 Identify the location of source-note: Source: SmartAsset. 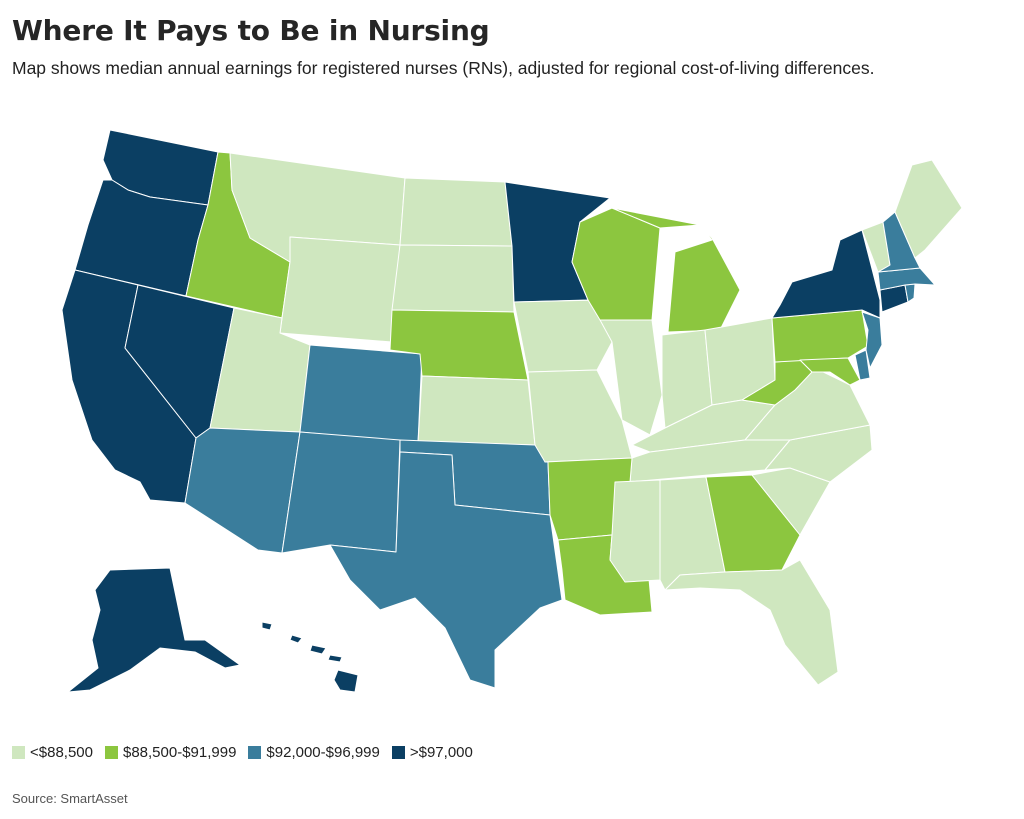
(70, 798).